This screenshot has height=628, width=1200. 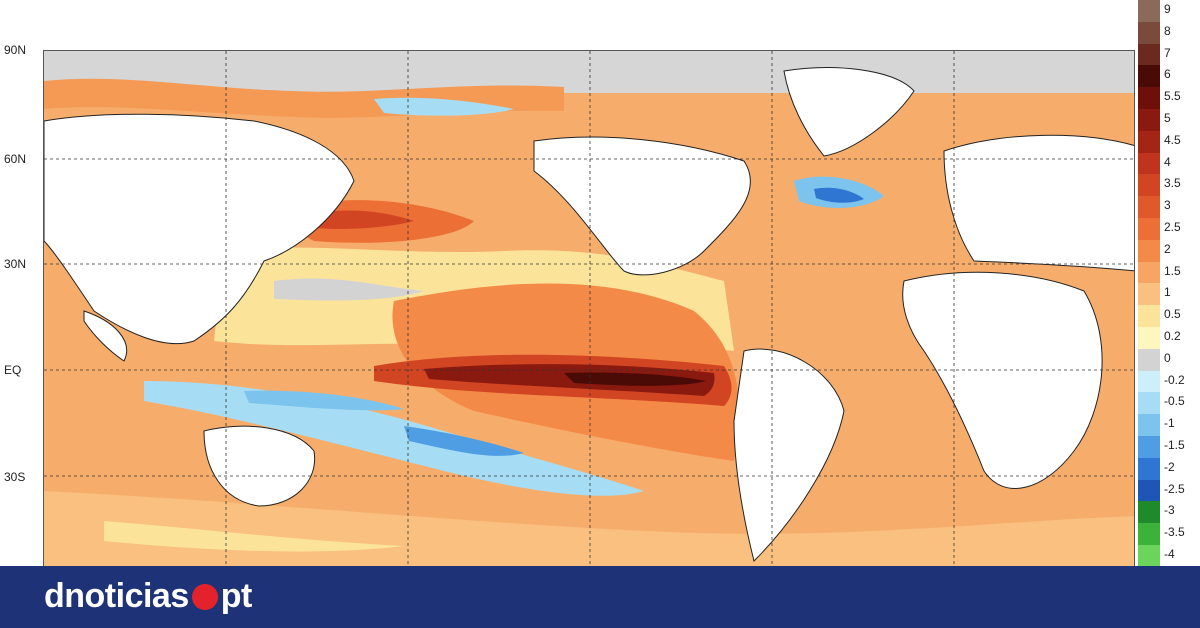 I want to click on africa-landmass, so click(x=1002, y=380).